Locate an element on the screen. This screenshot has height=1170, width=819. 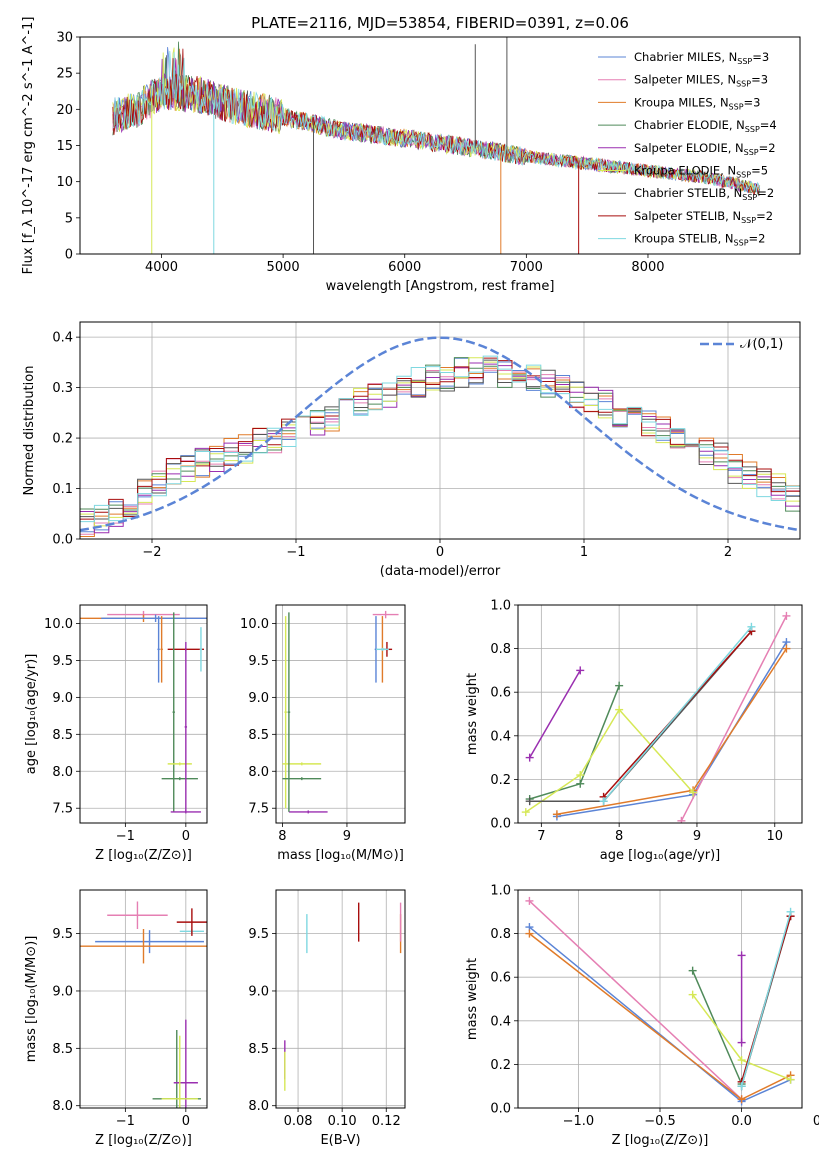
y-tick-label: 1.0 is located at coordinates (500, 606).